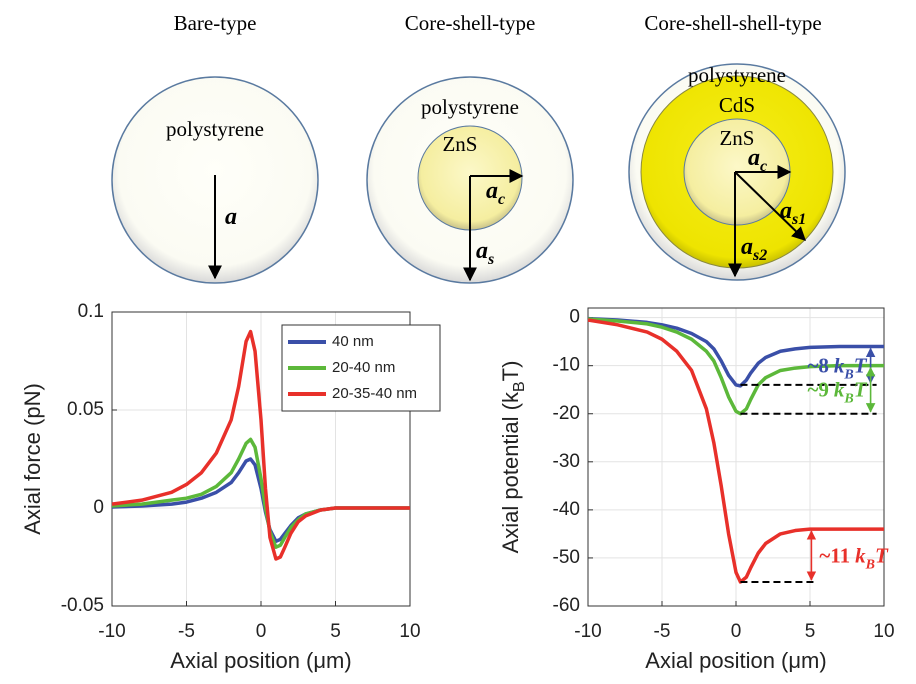 This screenshot has width=916, height=684. I want to click on y-axis-label-part: B, so click(519, 386).